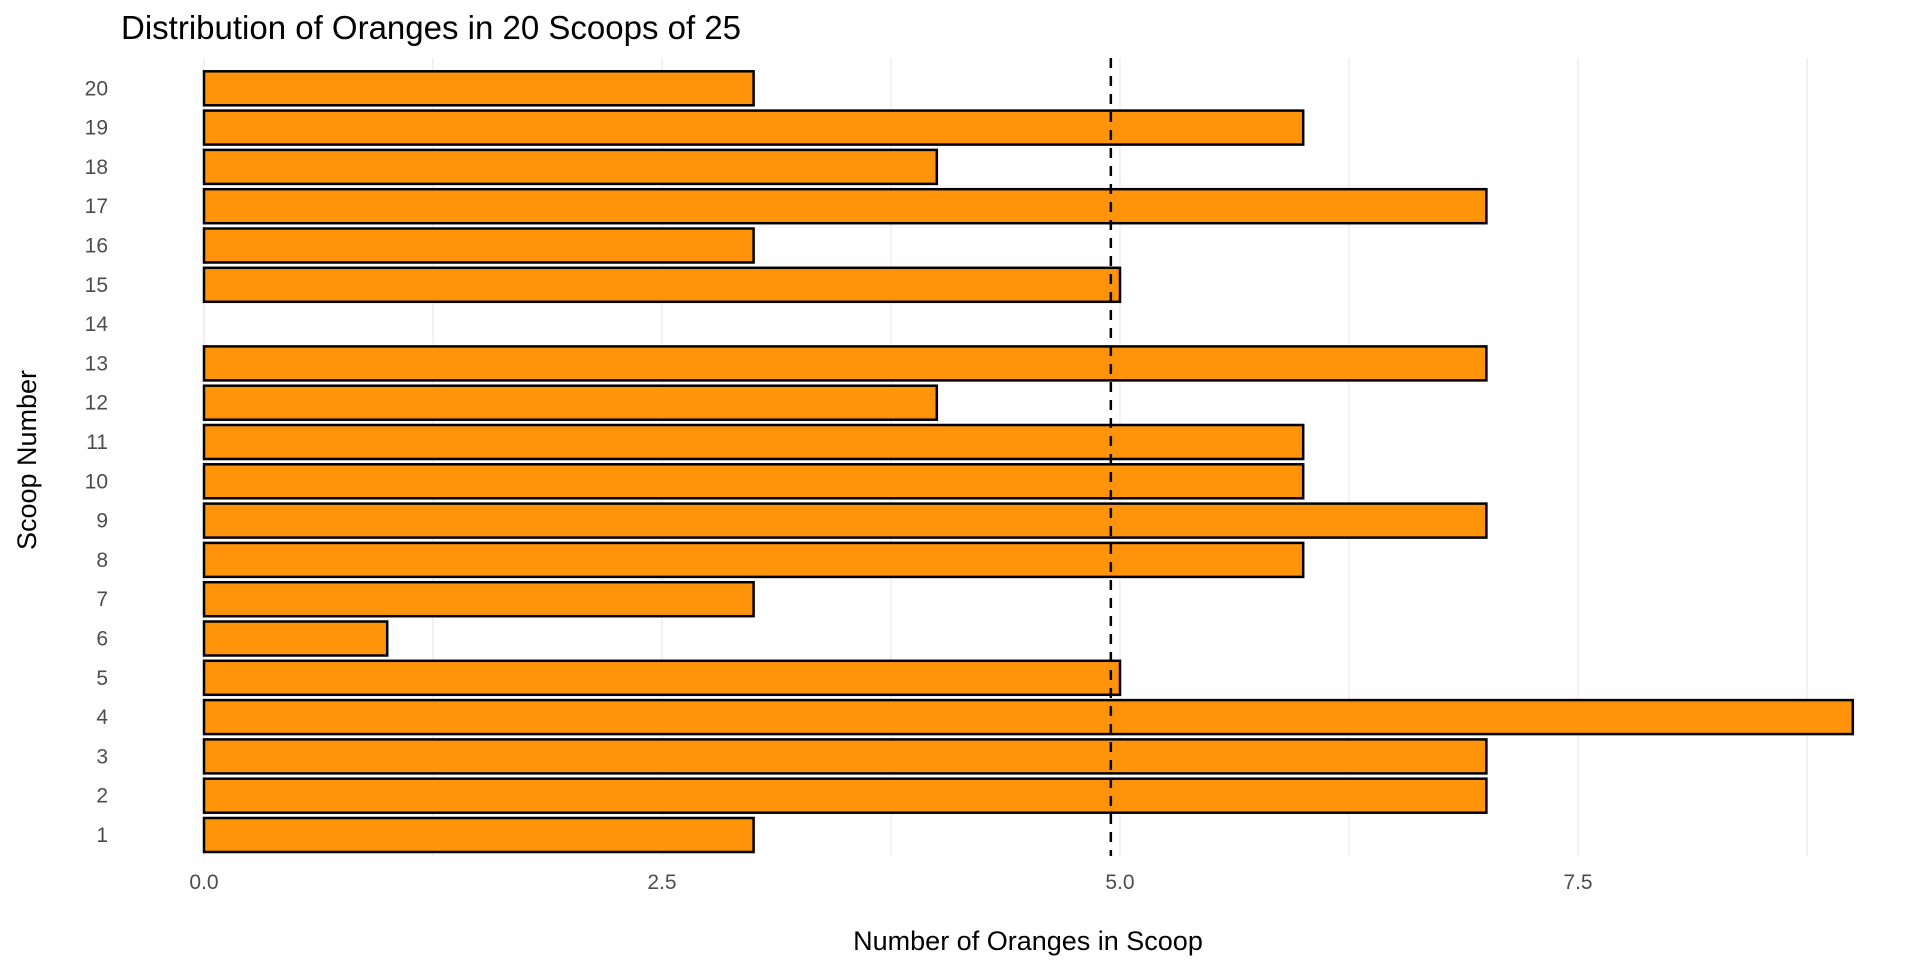 The width and height of the screenshot is (1920, 960). I want to click on x-tick-label: 2.5, so click(661, 882).